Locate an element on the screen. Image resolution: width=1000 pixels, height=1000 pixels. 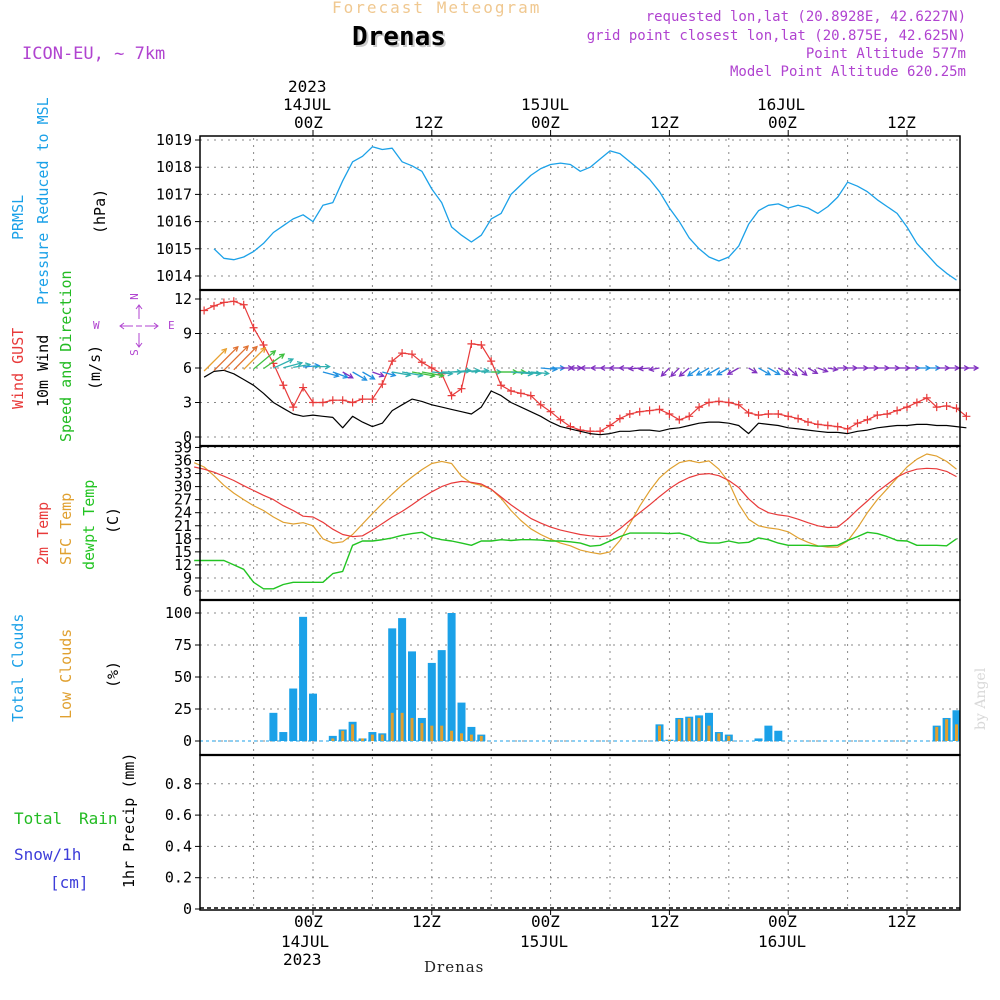
temp-ytick-label: 15 is located at coordinates (183, 552).